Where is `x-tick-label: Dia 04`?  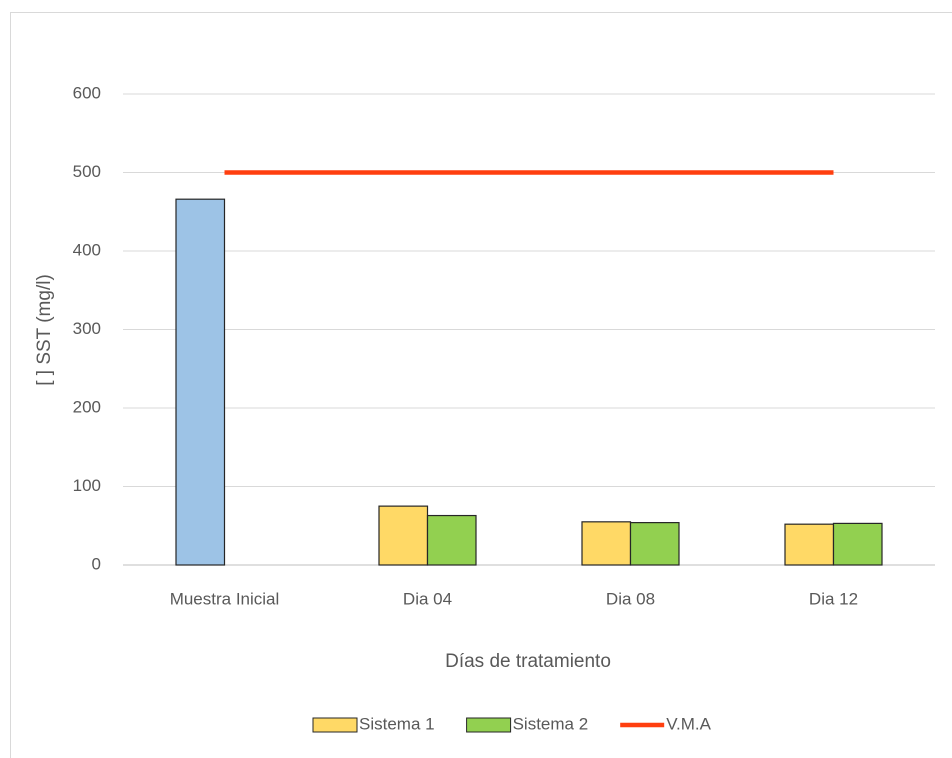
x-tick-label: Dia 04 is located at coordinates (427, 598).